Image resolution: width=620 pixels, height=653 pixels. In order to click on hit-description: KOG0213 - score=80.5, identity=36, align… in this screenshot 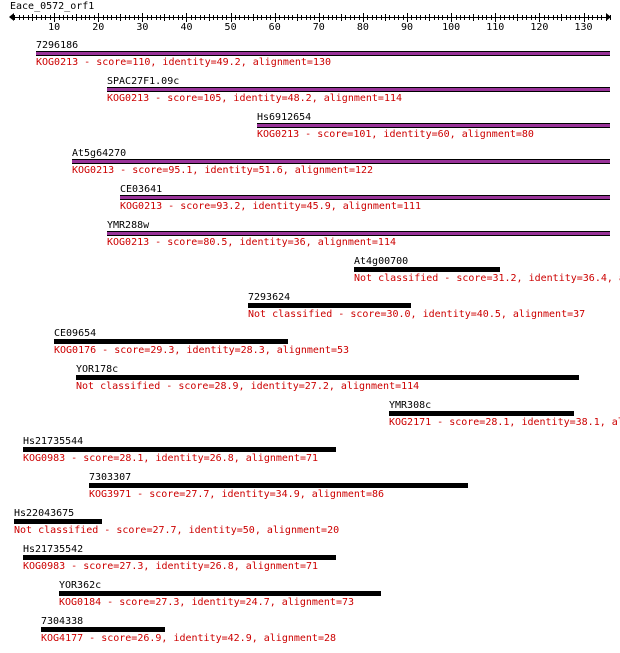, I will do `click(251, 242)`.